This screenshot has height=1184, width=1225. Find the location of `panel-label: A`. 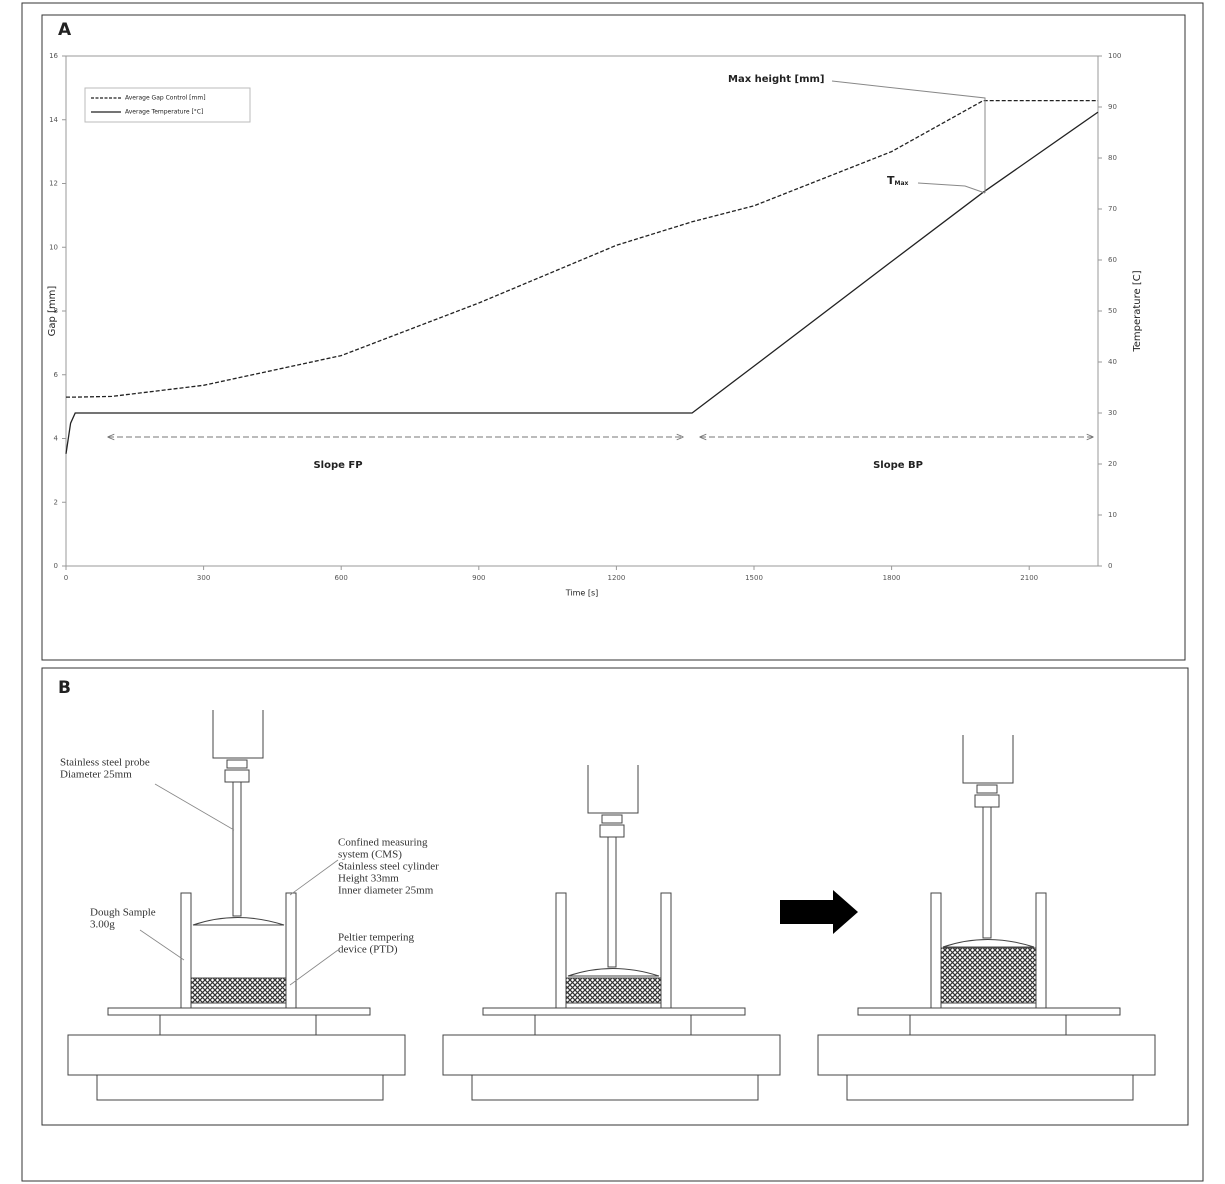

panel-label: A is located at coordinates (65, 30).